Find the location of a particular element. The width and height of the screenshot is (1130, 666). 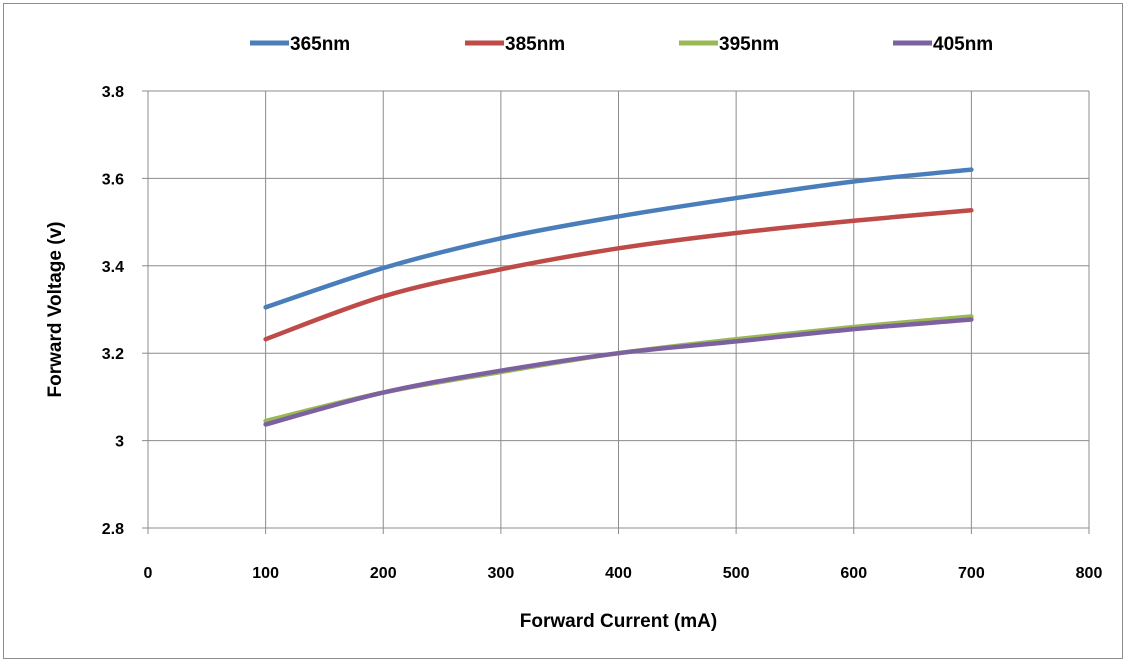

legend-label-365nm: 365nm is located at coordinates (320, 44).